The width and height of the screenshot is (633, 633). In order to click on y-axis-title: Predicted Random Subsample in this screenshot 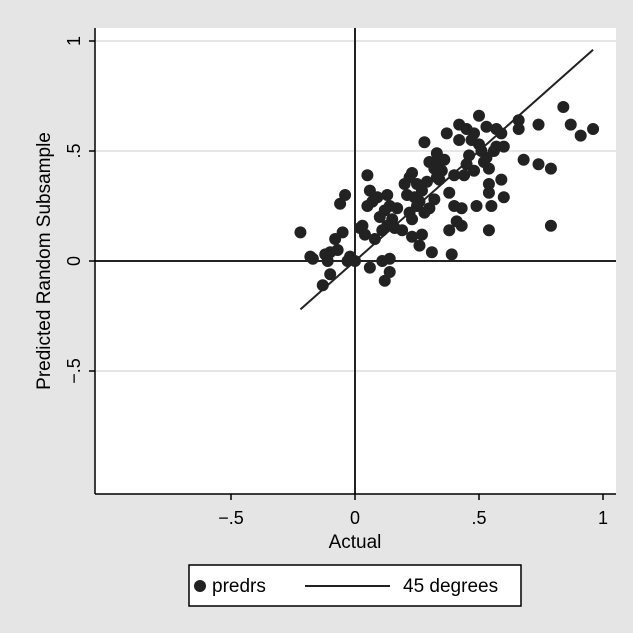, I will do `click(44, 261)`.